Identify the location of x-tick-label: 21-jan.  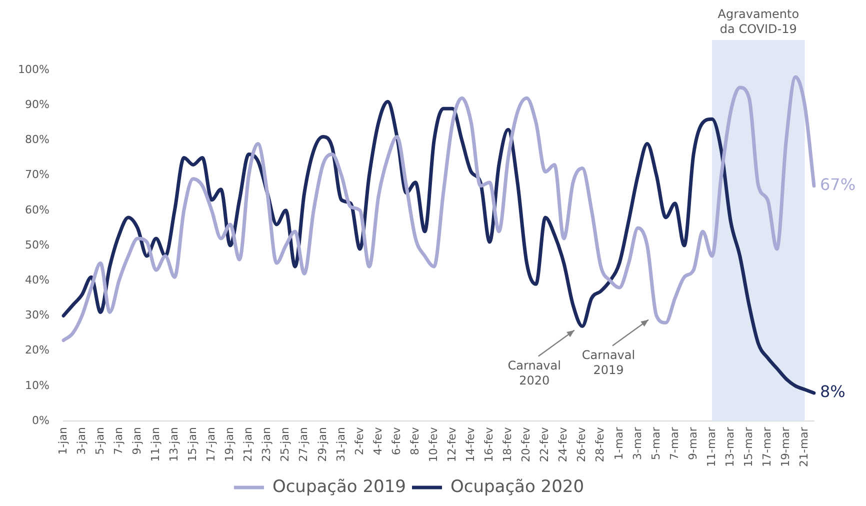
(248, 444).